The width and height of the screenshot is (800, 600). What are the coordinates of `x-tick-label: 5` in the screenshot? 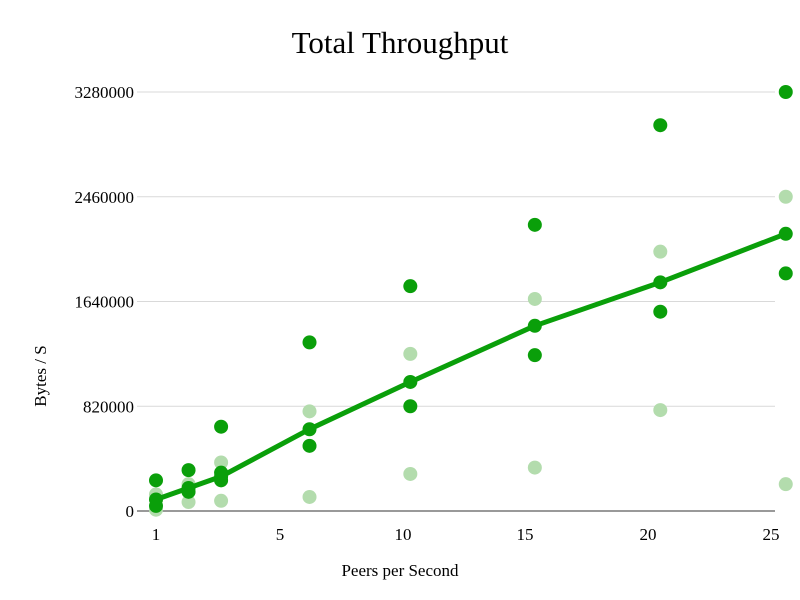 It's located at (280, 534).